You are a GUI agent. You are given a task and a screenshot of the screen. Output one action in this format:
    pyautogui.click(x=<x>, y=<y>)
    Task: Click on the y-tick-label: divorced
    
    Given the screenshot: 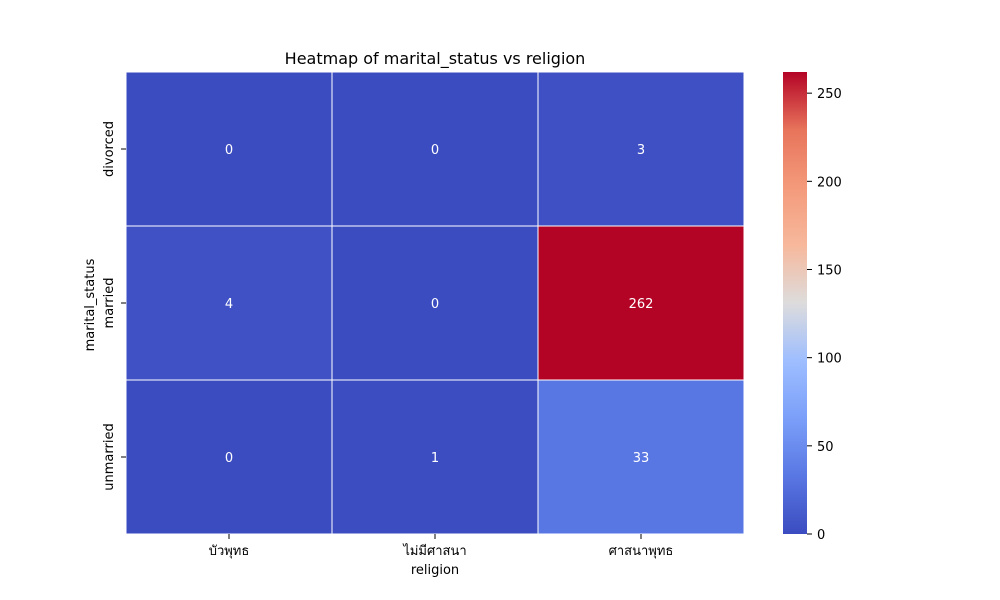 What is the action you would take?
    pyautogui.click(x=109, y=149)
    